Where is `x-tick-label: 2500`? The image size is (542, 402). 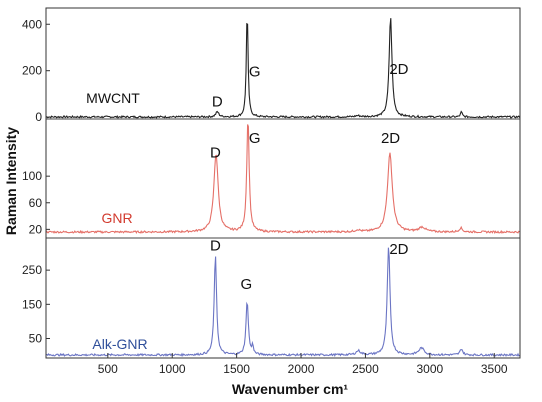
x-tick-label: 2500 is located at coordinates (365, 369).